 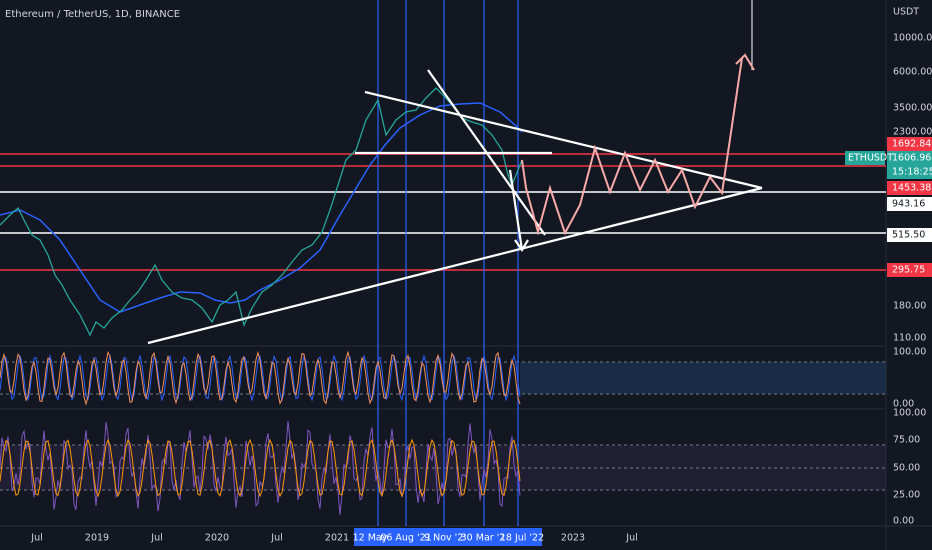 I want to click on marker-label: 12 May, so click(x=370, y=538).